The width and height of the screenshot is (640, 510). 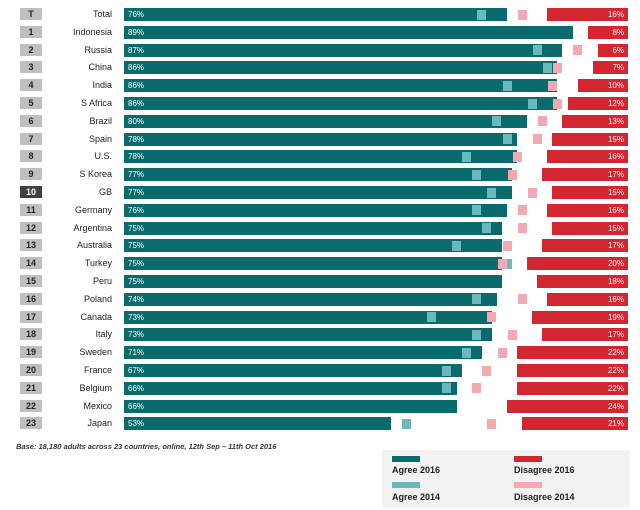 What do you see at coordinates (31, 316) in the screenshot?
I see `rank-box: 17` at bounding box center [31, 316].